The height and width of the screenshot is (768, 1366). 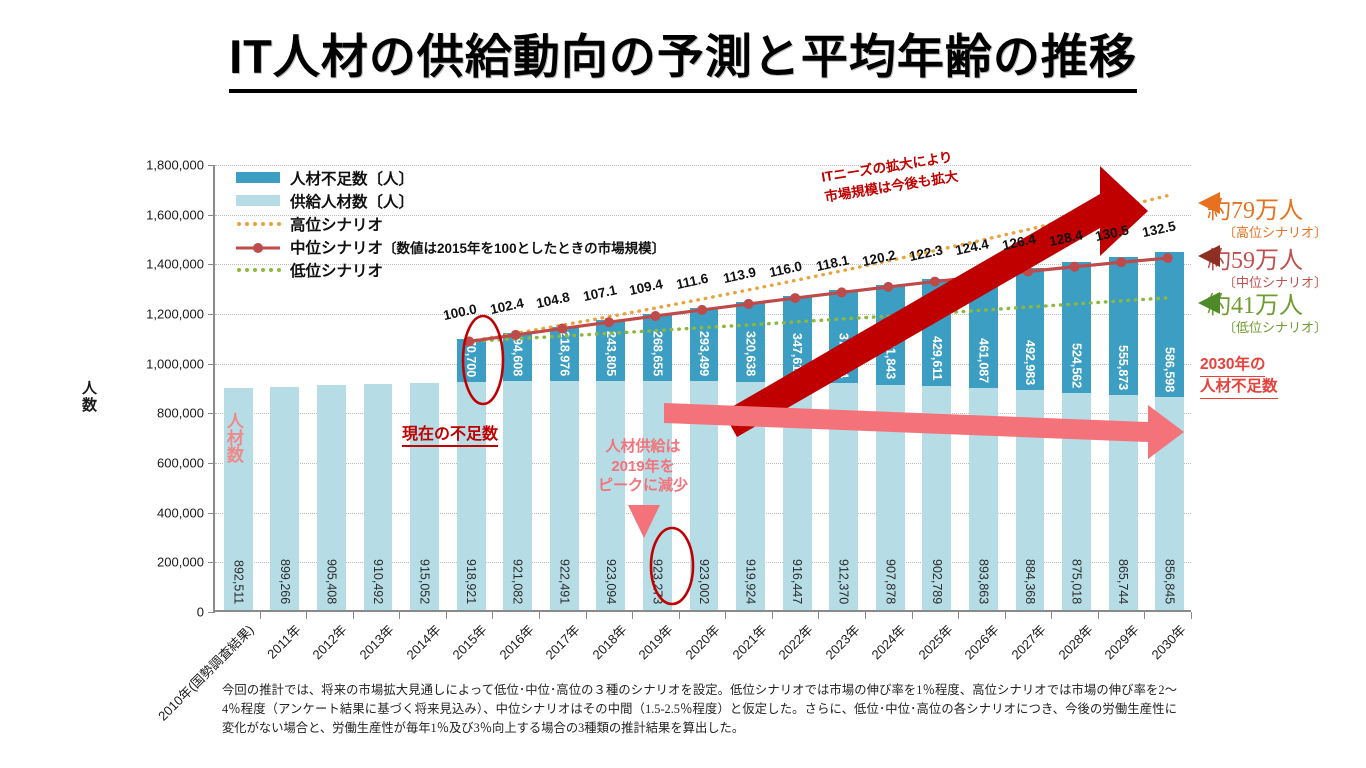 I want to click on bar-shortage-value: 492,983, so click(x=1029, y=363).